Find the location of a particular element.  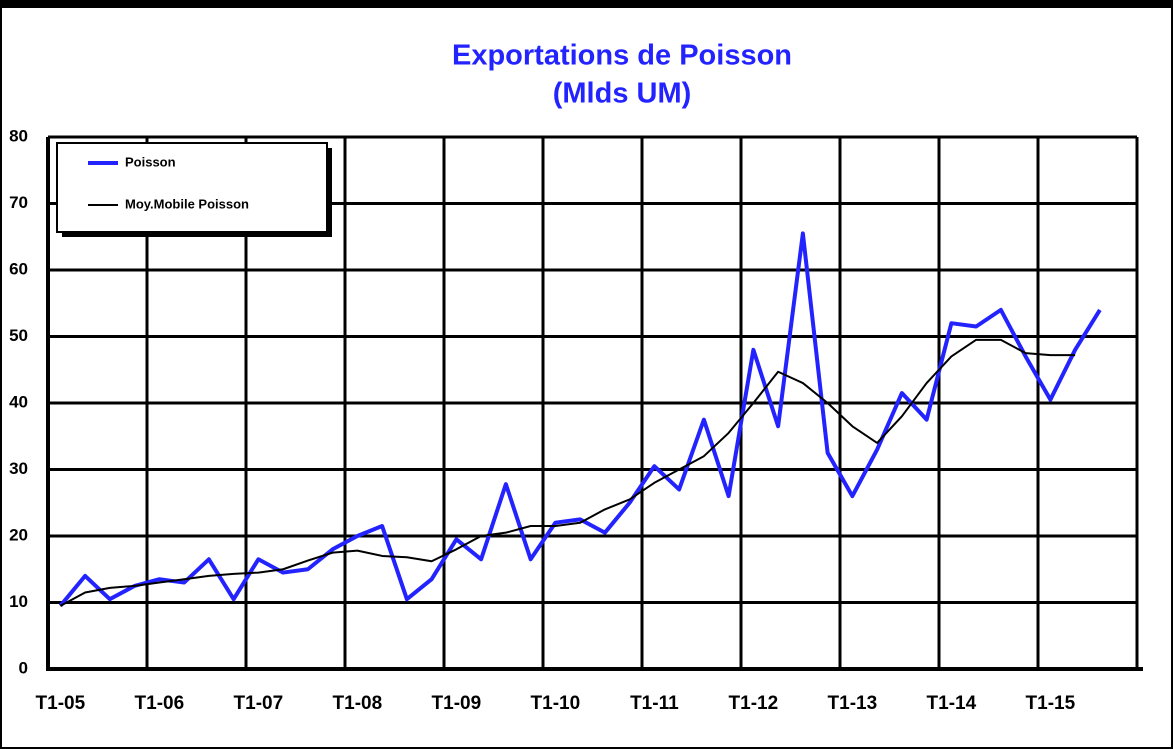

x-tick-label: T1-08 is located at coordinates (358, 703).